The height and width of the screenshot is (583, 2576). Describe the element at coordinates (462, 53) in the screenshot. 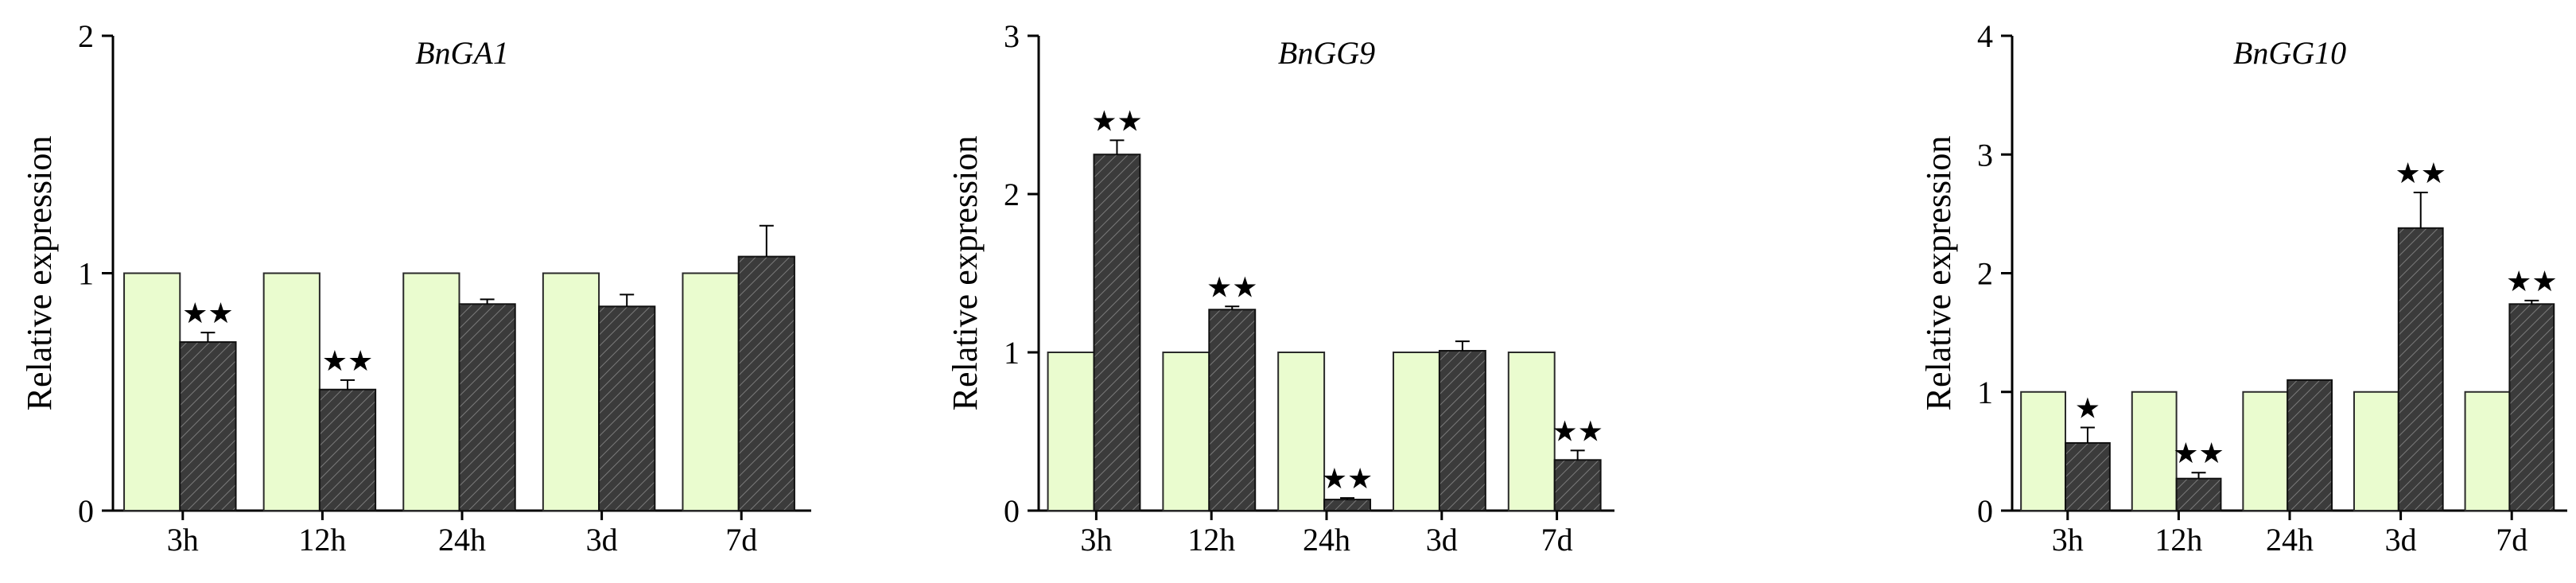

I see `chart-title: BnGA1` at that location.